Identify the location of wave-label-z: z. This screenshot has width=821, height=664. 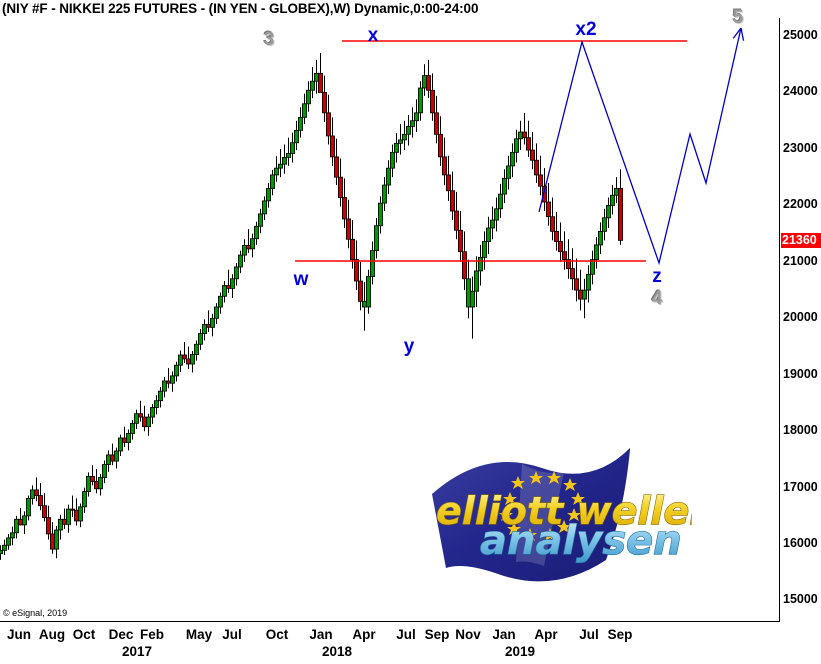
(657, 276).